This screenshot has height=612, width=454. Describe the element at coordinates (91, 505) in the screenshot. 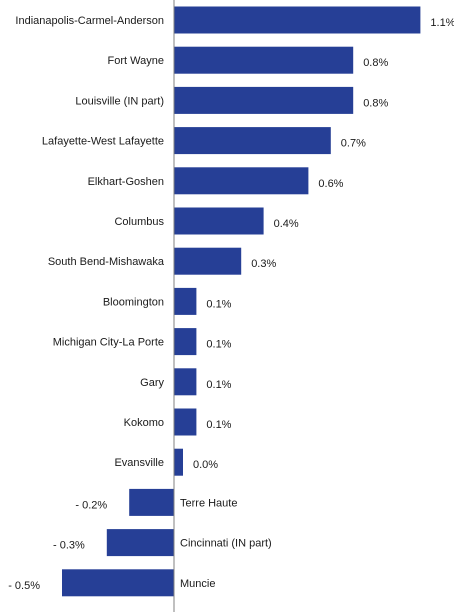

I see `value-label-terre-haute: - 0.2%` at that location.